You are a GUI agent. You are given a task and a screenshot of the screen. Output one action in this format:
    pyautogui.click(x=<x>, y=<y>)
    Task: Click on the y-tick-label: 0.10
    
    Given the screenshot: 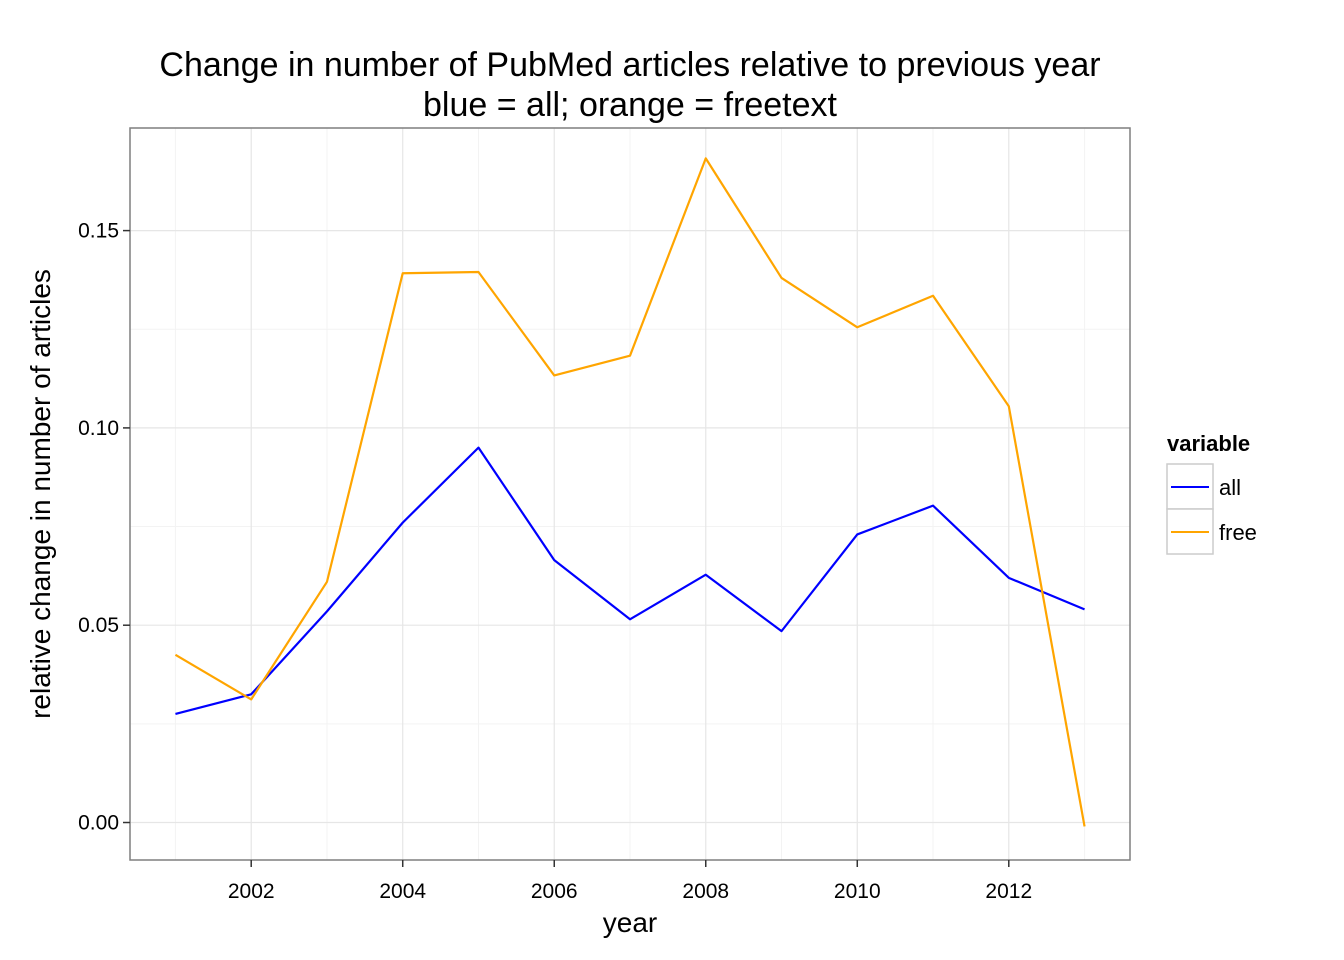 What is the action you would take?
    pyautogui.click(x=98, y=428)
    